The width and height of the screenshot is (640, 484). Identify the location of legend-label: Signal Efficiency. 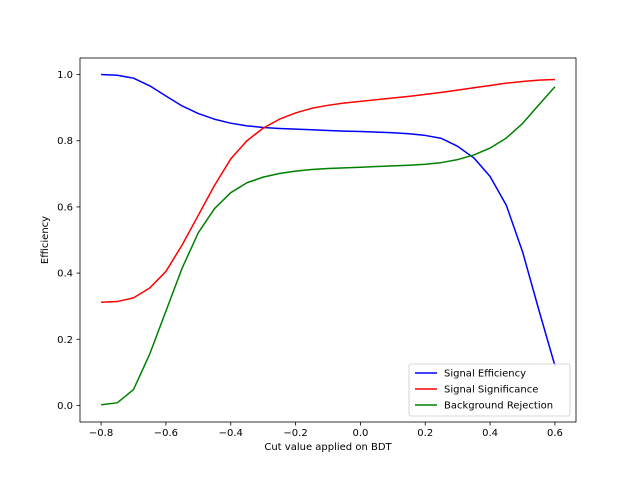
(485, 374).